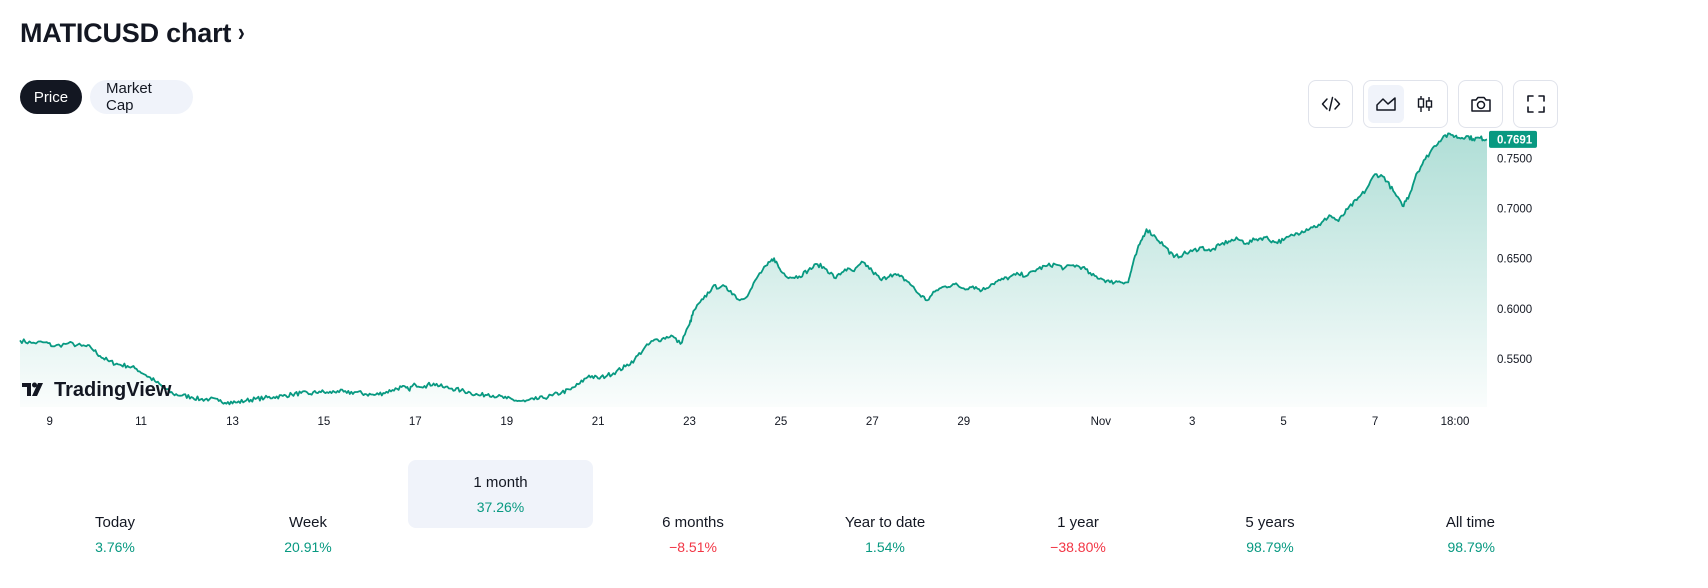 Image resolution: width=1708 pixels, height=588 pixels. Describe the element at coordinates (1514, 260) in the screenshot. I see `y-axis-tick-label: 0.6500` at that location.